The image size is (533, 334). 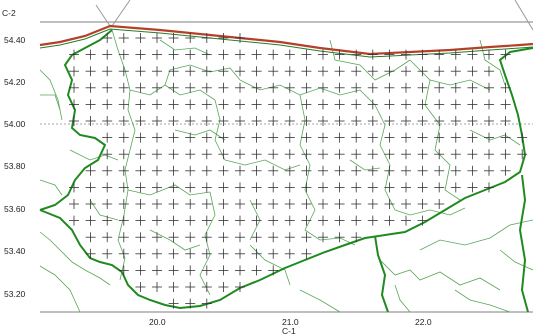 I want to click on x-axis: 20.0 21.0 22.0 C-1, so click(x=290, y=325).